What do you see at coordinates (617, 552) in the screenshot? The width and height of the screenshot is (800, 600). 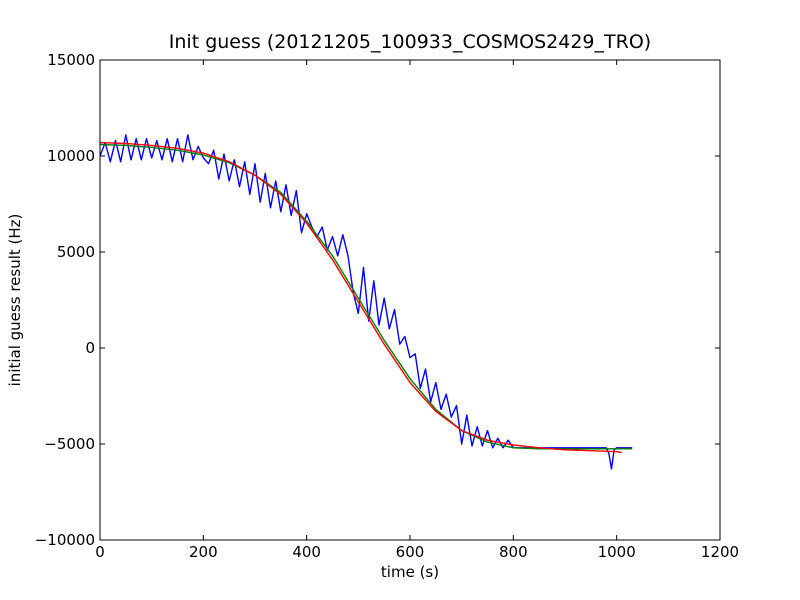 I see `x-tick-label: 1000` at bounding box center [617, 552].